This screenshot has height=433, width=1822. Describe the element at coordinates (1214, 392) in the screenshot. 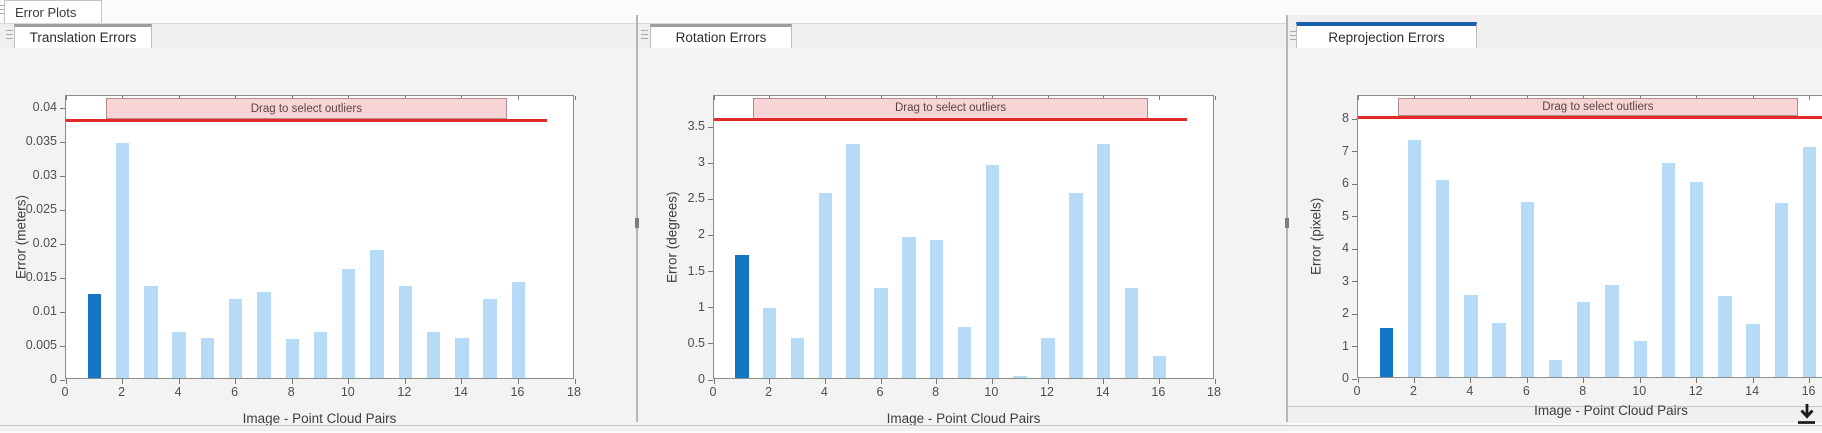

I see `x-tick-label: 18` at that location.